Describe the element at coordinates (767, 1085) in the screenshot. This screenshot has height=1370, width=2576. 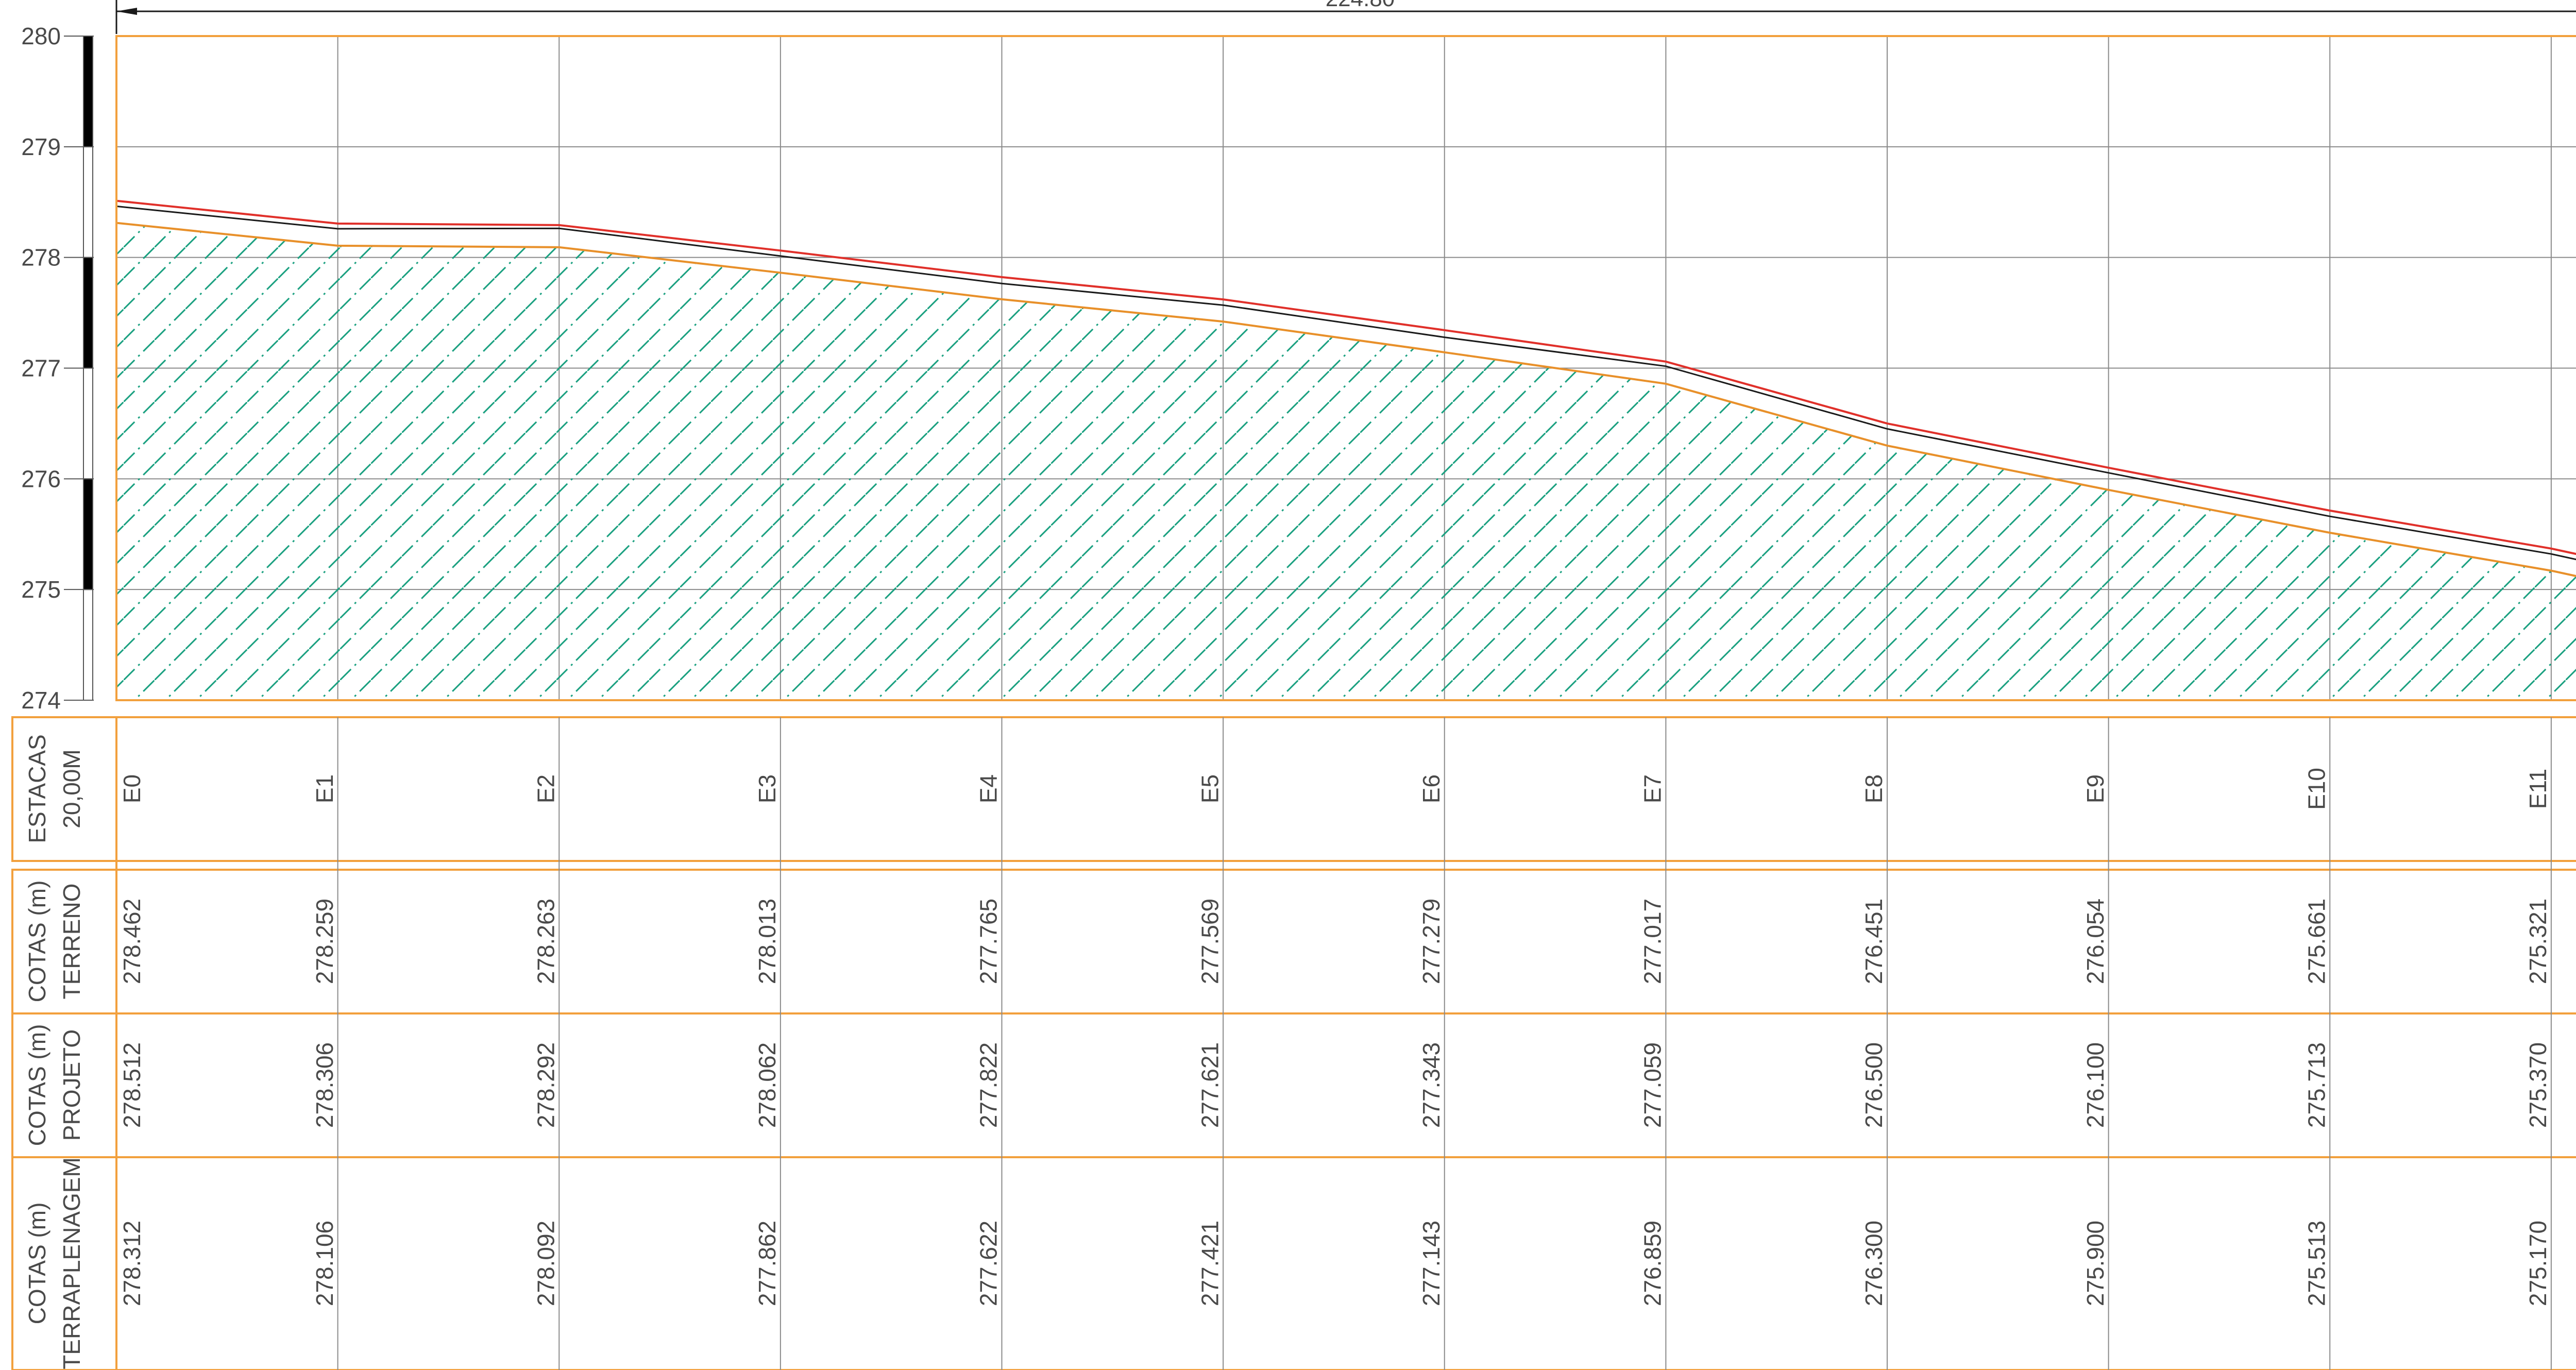
I see `projeto-value: 278.062` at that location.